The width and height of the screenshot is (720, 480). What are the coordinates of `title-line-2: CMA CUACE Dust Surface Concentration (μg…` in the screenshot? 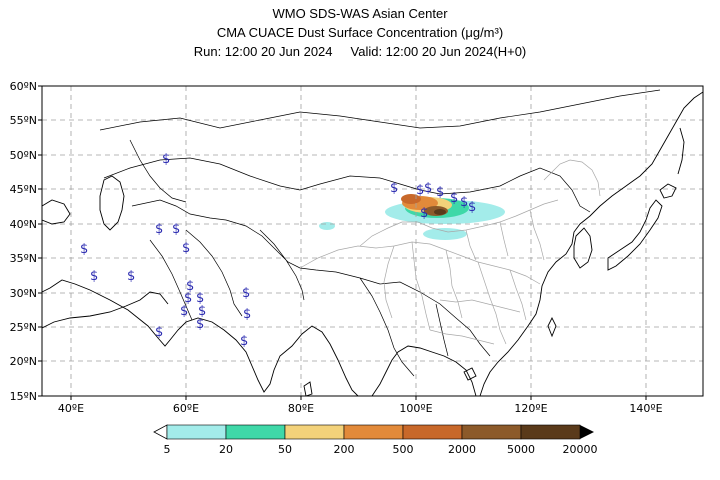 It's located at (360, 32).